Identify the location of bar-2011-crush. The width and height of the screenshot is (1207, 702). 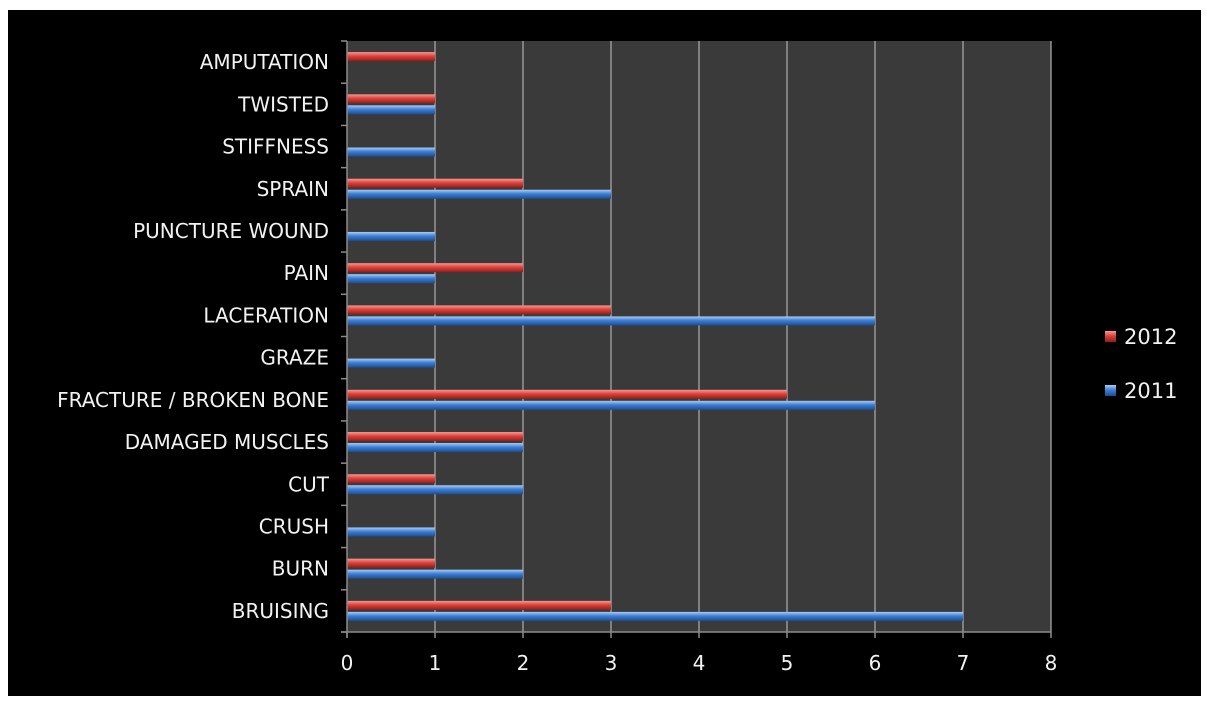
(391, 532).